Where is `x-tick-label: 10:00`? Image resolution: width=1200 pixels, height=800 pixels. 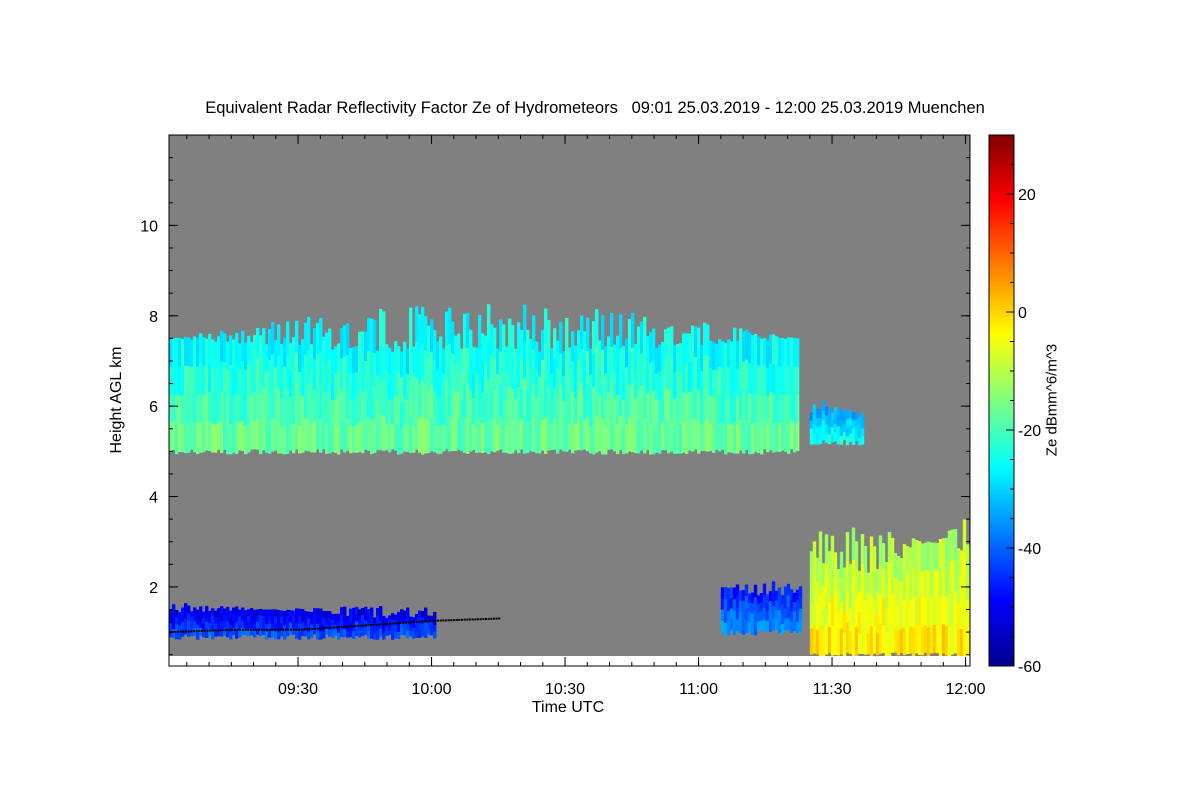
x-tick-label: 10:00 is located at coordinates (432, 689).